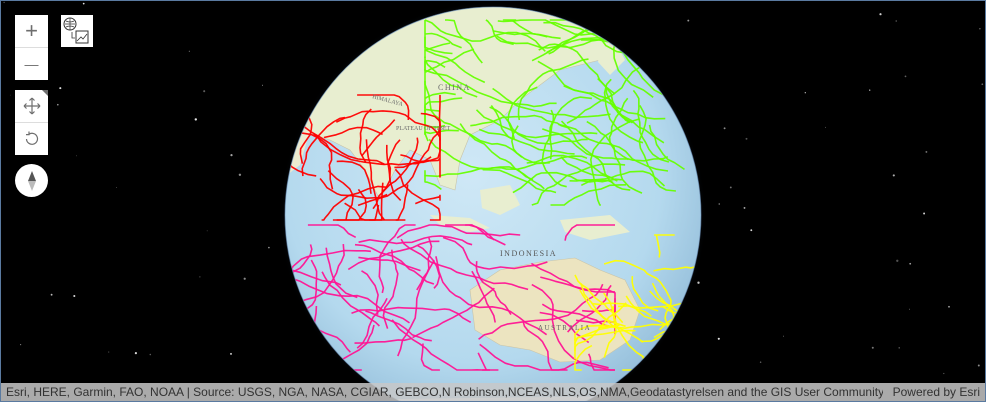  Describe the element at coordinates (936, 392) in the screenshot. I see `powered-by-esri-link: Powered by Esri` at that location.